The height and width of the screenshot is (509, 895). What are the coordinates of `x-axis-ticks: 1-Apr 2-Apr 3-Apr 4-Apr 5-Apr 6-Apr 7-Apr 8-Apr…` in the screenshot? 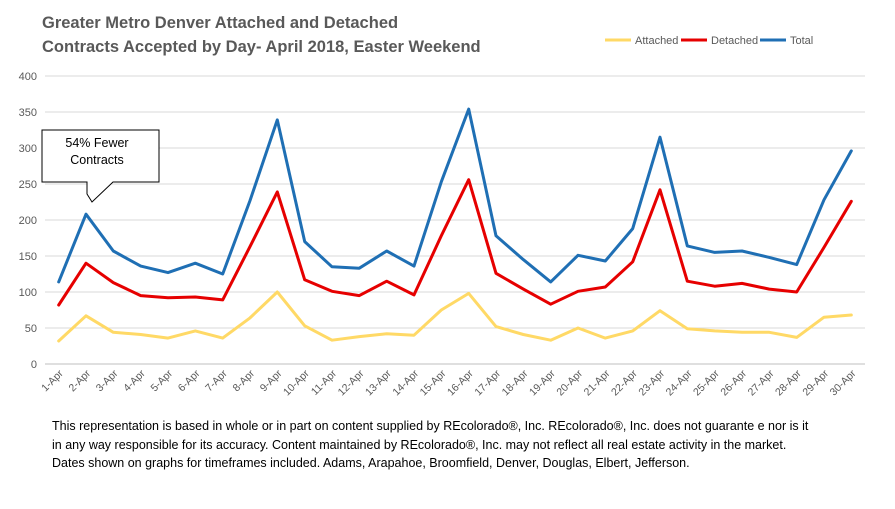 It's located at (449, 382).